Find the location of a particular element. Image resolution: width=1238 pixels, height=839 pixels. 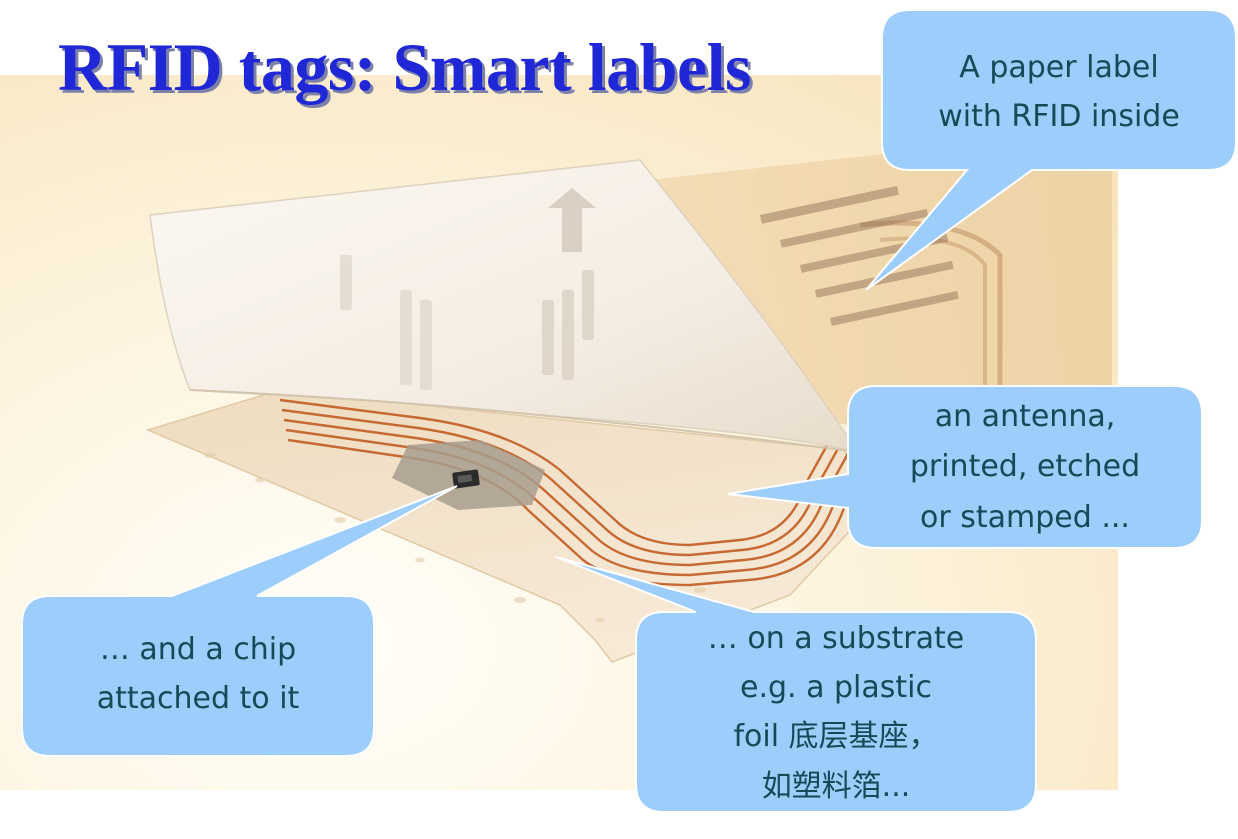

callout-paper-label: A paper label with RFID inside is located at coordinates (1051, 150).